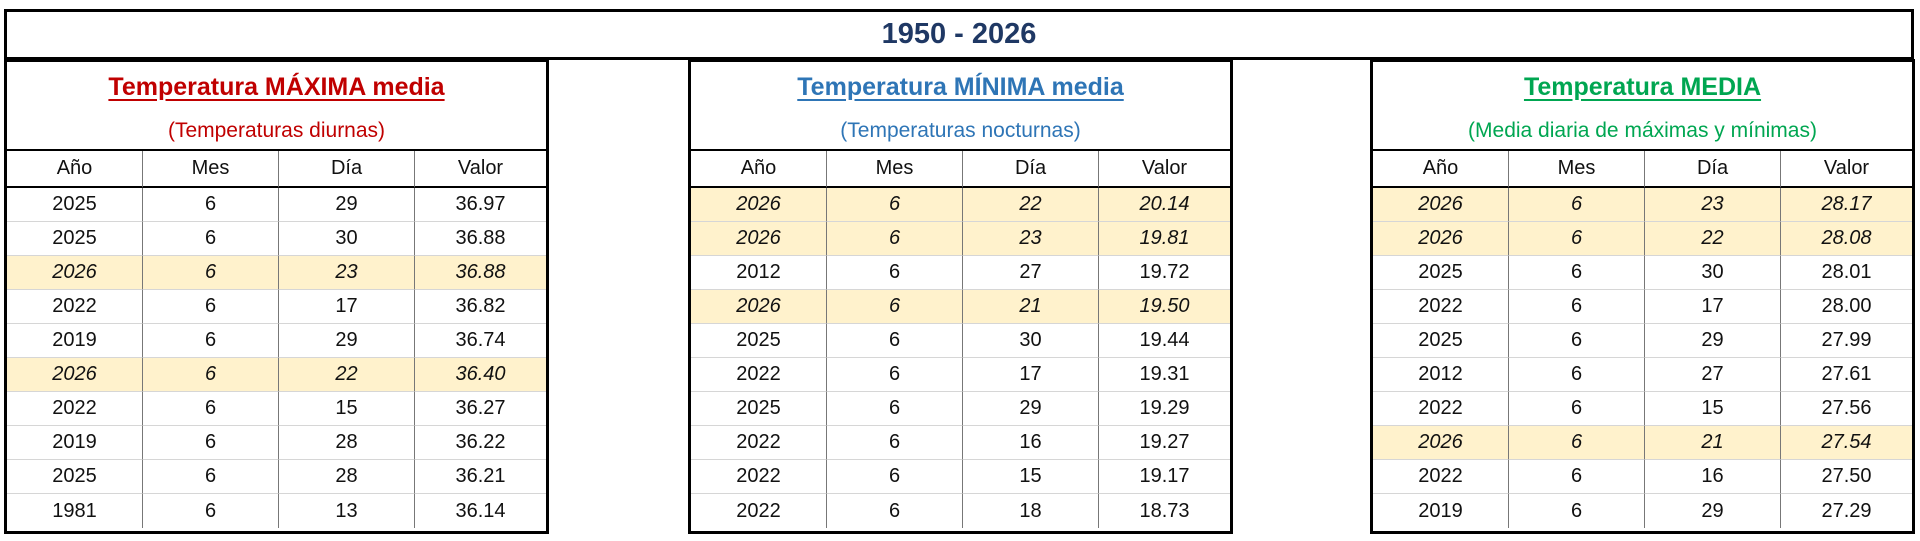 This screenshot has width=1920, height=541. What do you see at coordinates (276, 130) in the screenshot?
I see `panel-subtitle: (Temperaturas diurnas)` at bounding box center [276, 130].